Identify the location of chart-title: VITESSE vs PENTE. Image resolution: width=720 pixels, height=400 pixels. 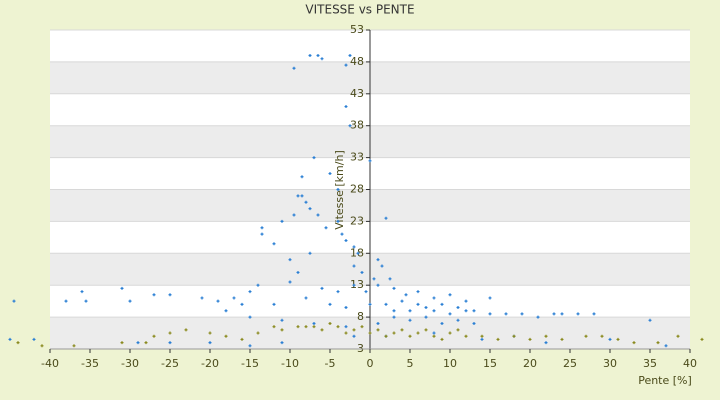
(359, 10).